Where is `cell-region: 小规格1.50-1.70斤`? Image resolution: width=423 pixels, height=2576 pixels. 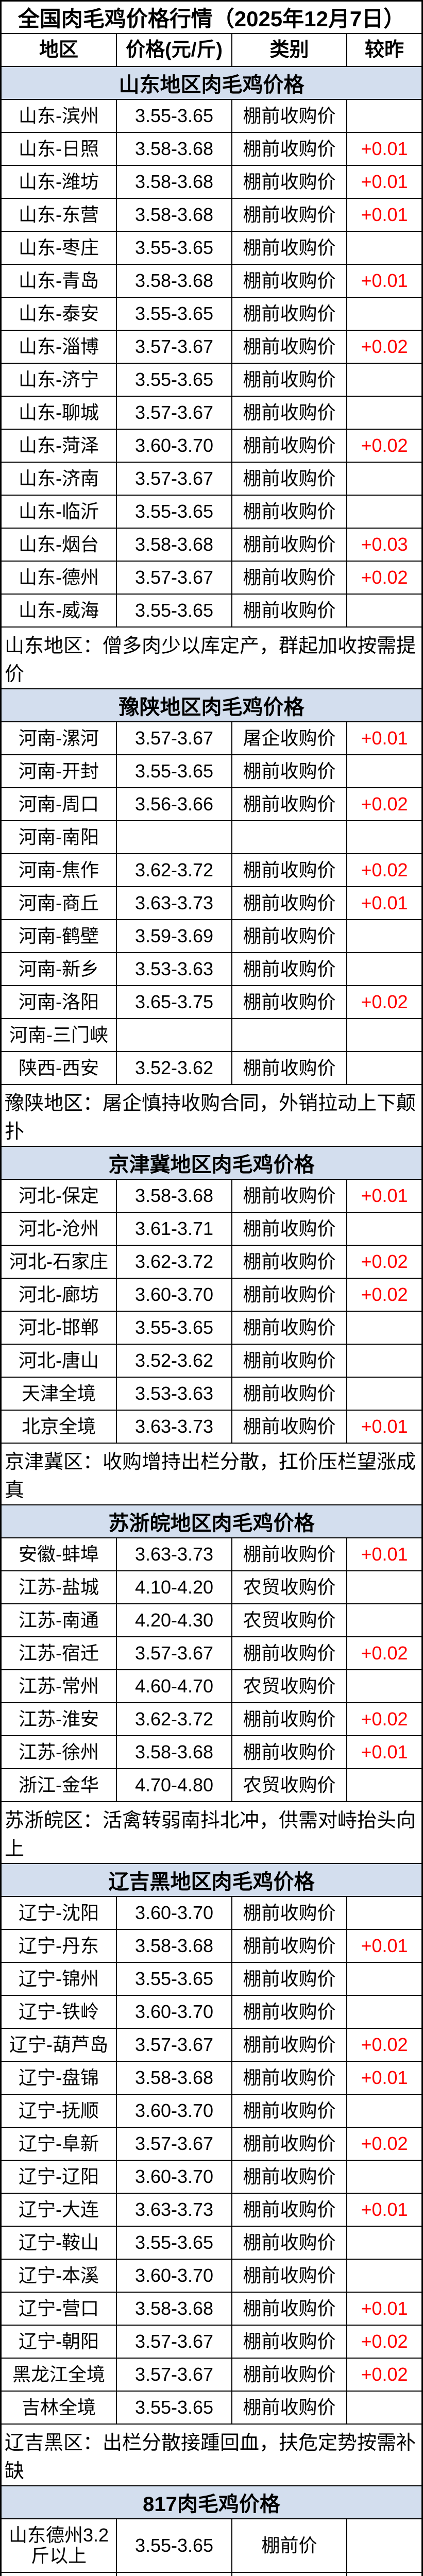
cell-region: 小规格1.50-1.70斤 is located at coordinates (60, 2574).